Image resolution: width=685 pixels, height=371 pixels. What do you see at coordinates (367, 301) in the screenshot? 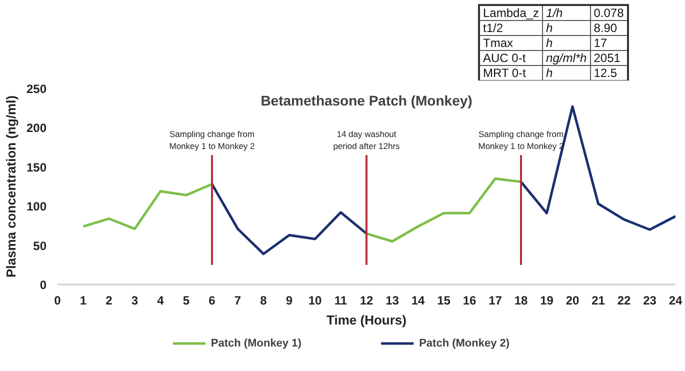
I see `x-tick-label: 12` at bounding box center [367, 301].